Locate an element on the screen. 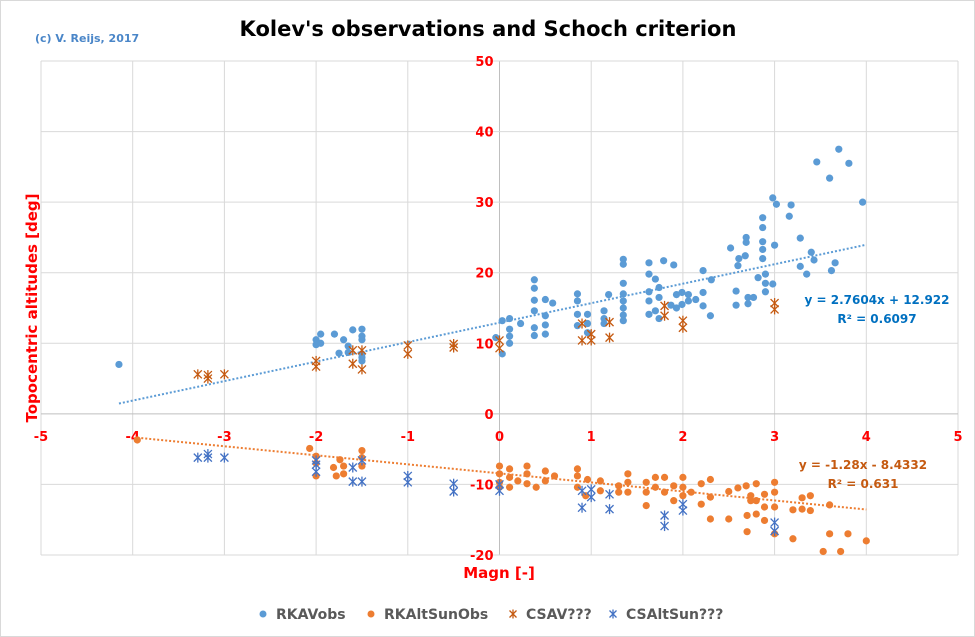 Image resolution: width=975 pixels, height=637 pixels. legend-marker is located at coordinates (613, 614).